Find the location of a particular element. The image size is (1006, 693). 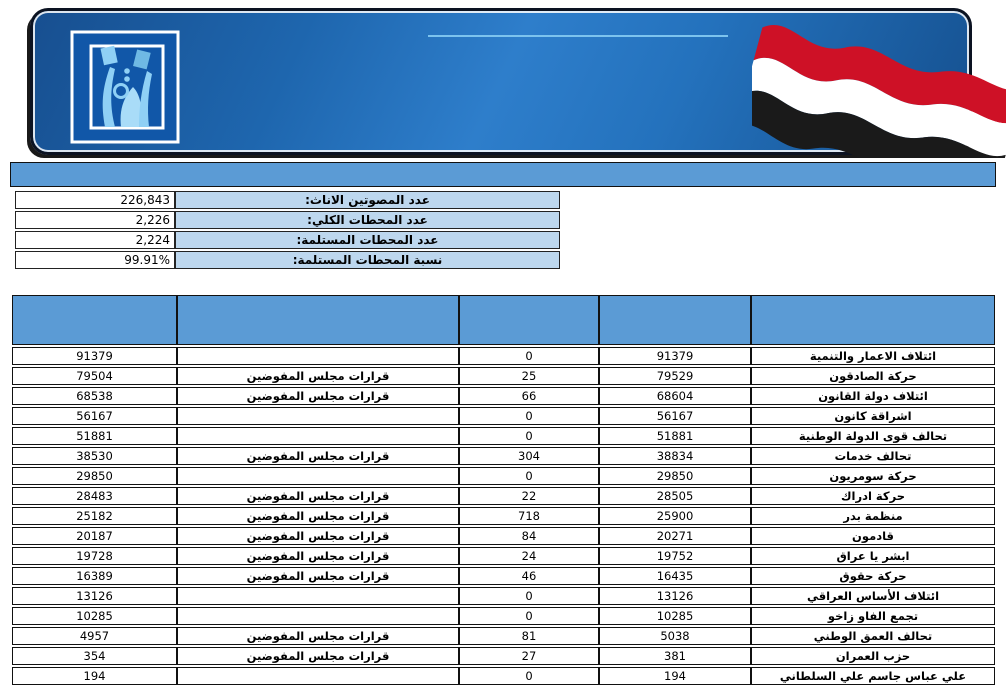

summary-row: 2,224 عدد المحطات المستلمة: is located at coordinates (287, 240).